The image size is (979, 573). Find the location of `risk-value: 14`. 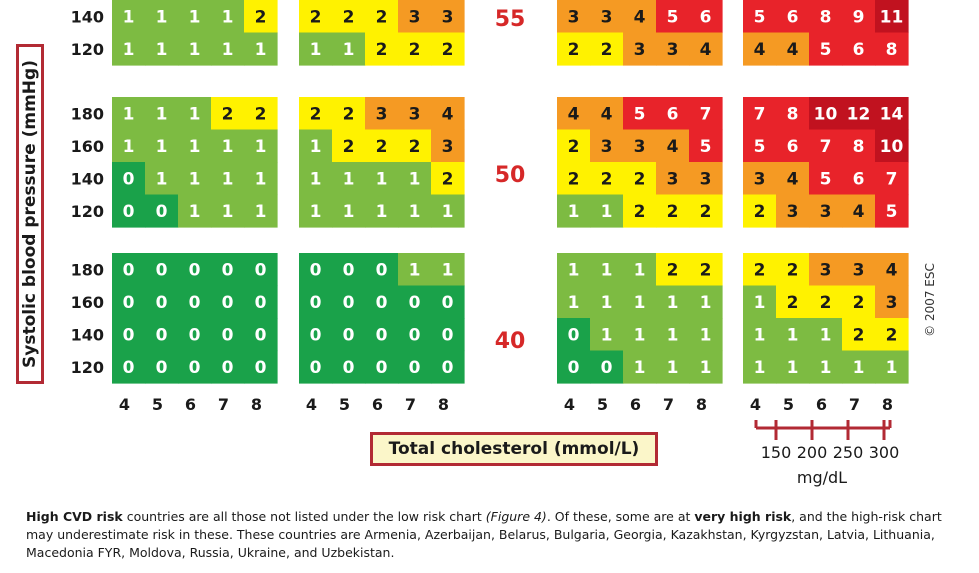

risk-value: 14 is located at coordinates (892, 114).